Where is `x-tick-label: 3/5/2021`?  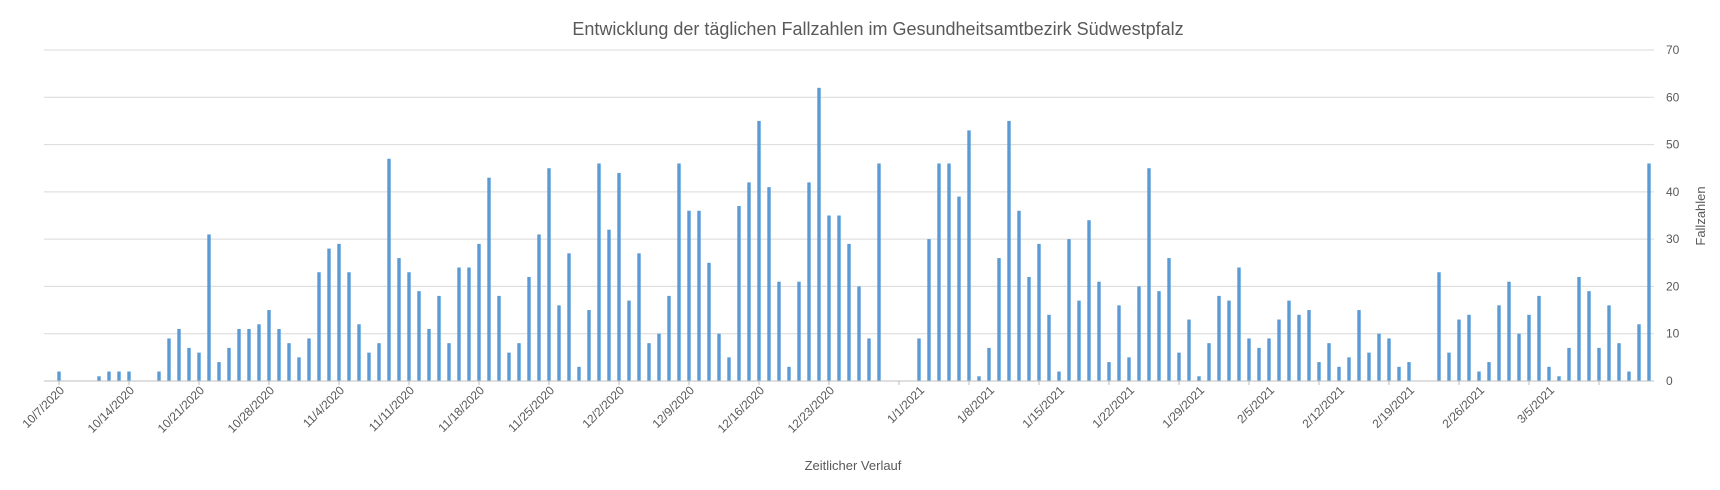 x-tick-label: 3/5/2021 is located at coordinates (1535, 404).